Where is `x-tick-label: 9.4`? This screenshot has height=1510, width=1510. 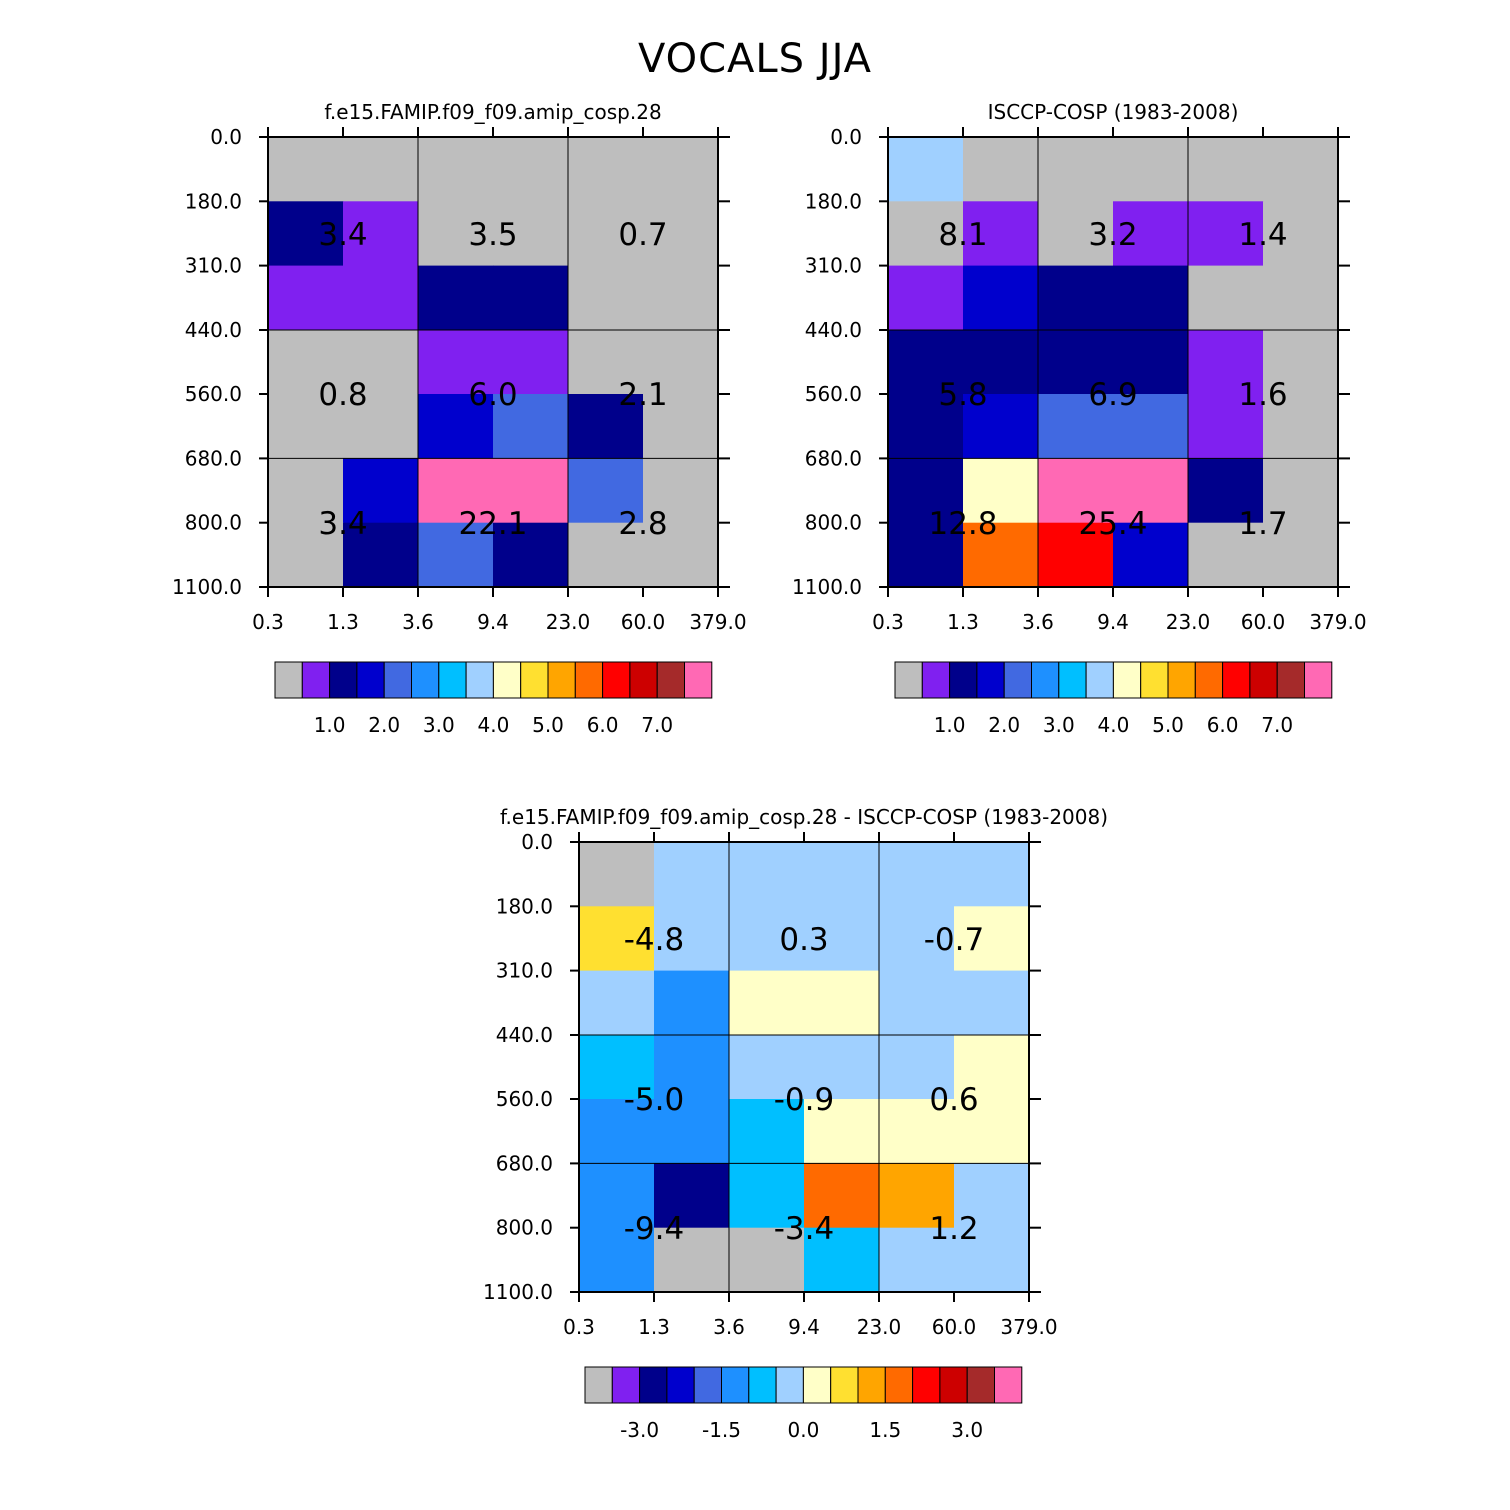
x-tick-label: 9.4 is located at coordinates (1113, 622).